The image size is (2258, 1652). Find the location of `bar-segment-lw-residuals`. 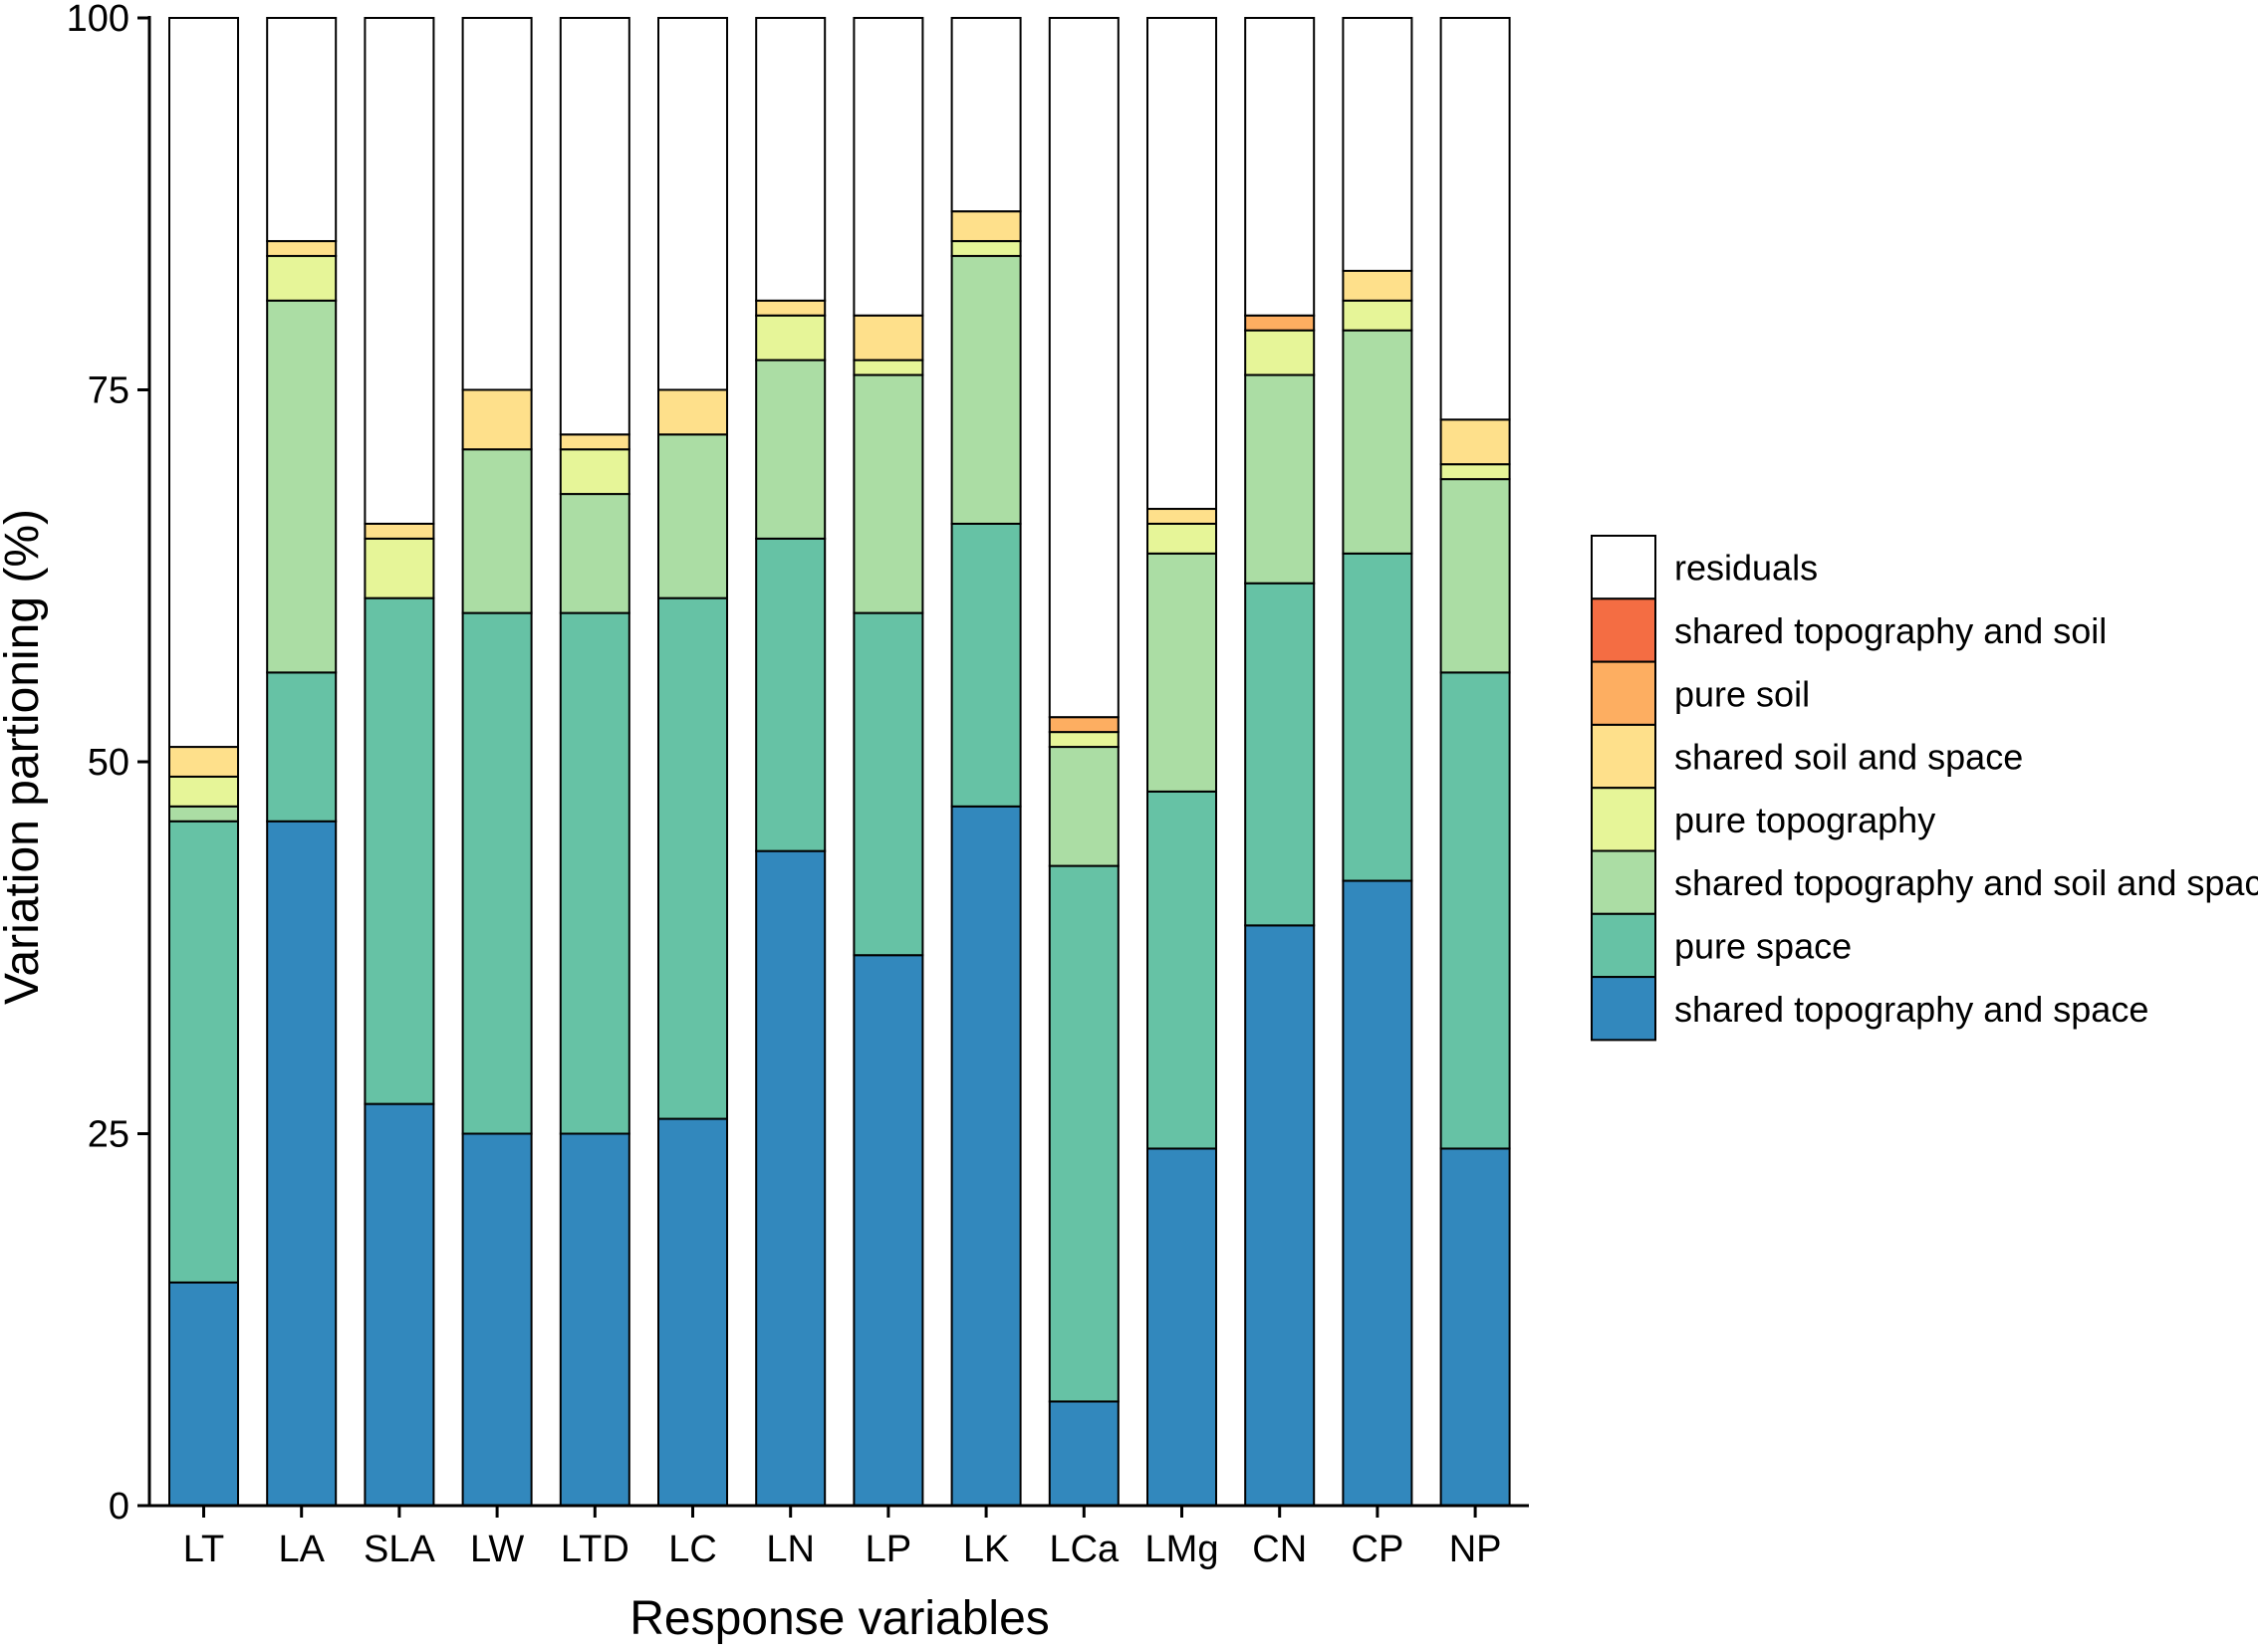

bar-segment-lw-residuals is located at coordinates (497, 204).